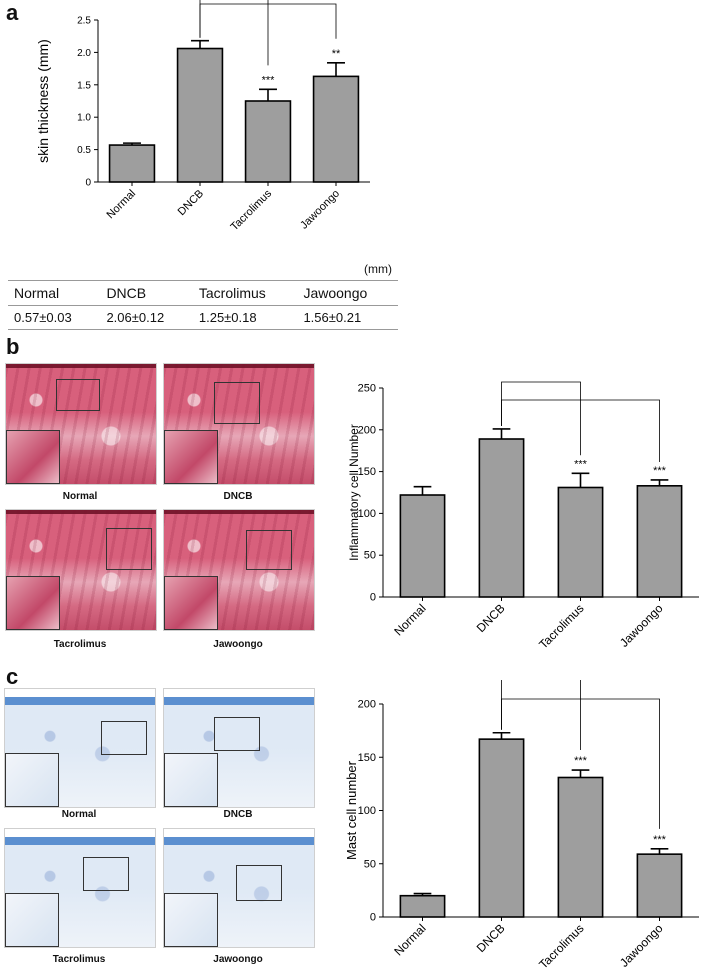 The image size is (709, 974). What do you see at coordinates (81, 424) in the screenshot?
I see `micrograph-b-normal` at bounding box center [81, 424].